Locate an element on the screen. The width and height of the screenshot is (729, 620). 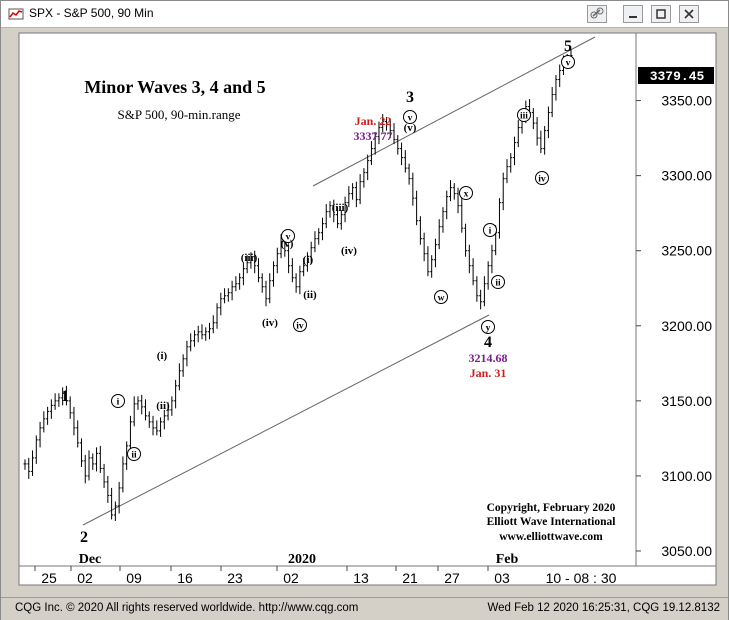
wave-label-minor: y is located at coordinates (488, 329).